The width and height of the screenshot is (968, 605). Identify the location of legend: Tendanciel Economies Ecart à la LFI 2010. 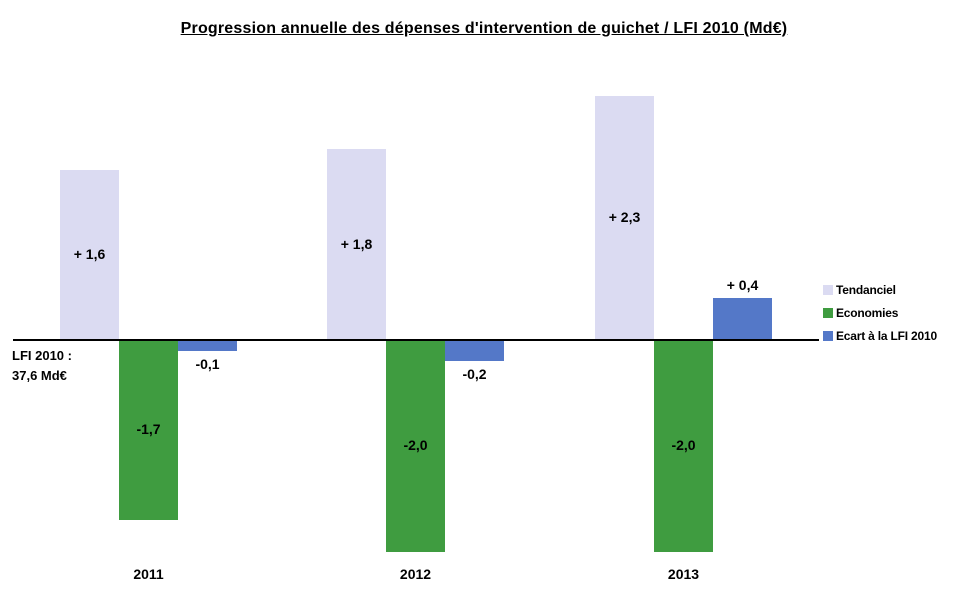
(880, 317).